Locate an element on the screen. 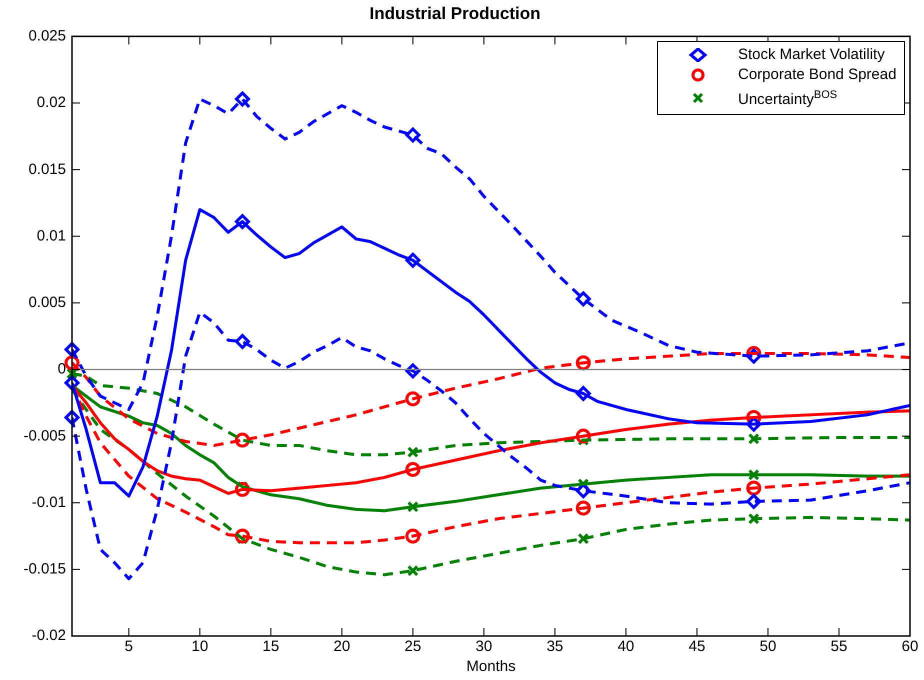 This screenshot has width=924, height=680. y-tick-label: 0.02 is located at coordinates (51, 103).